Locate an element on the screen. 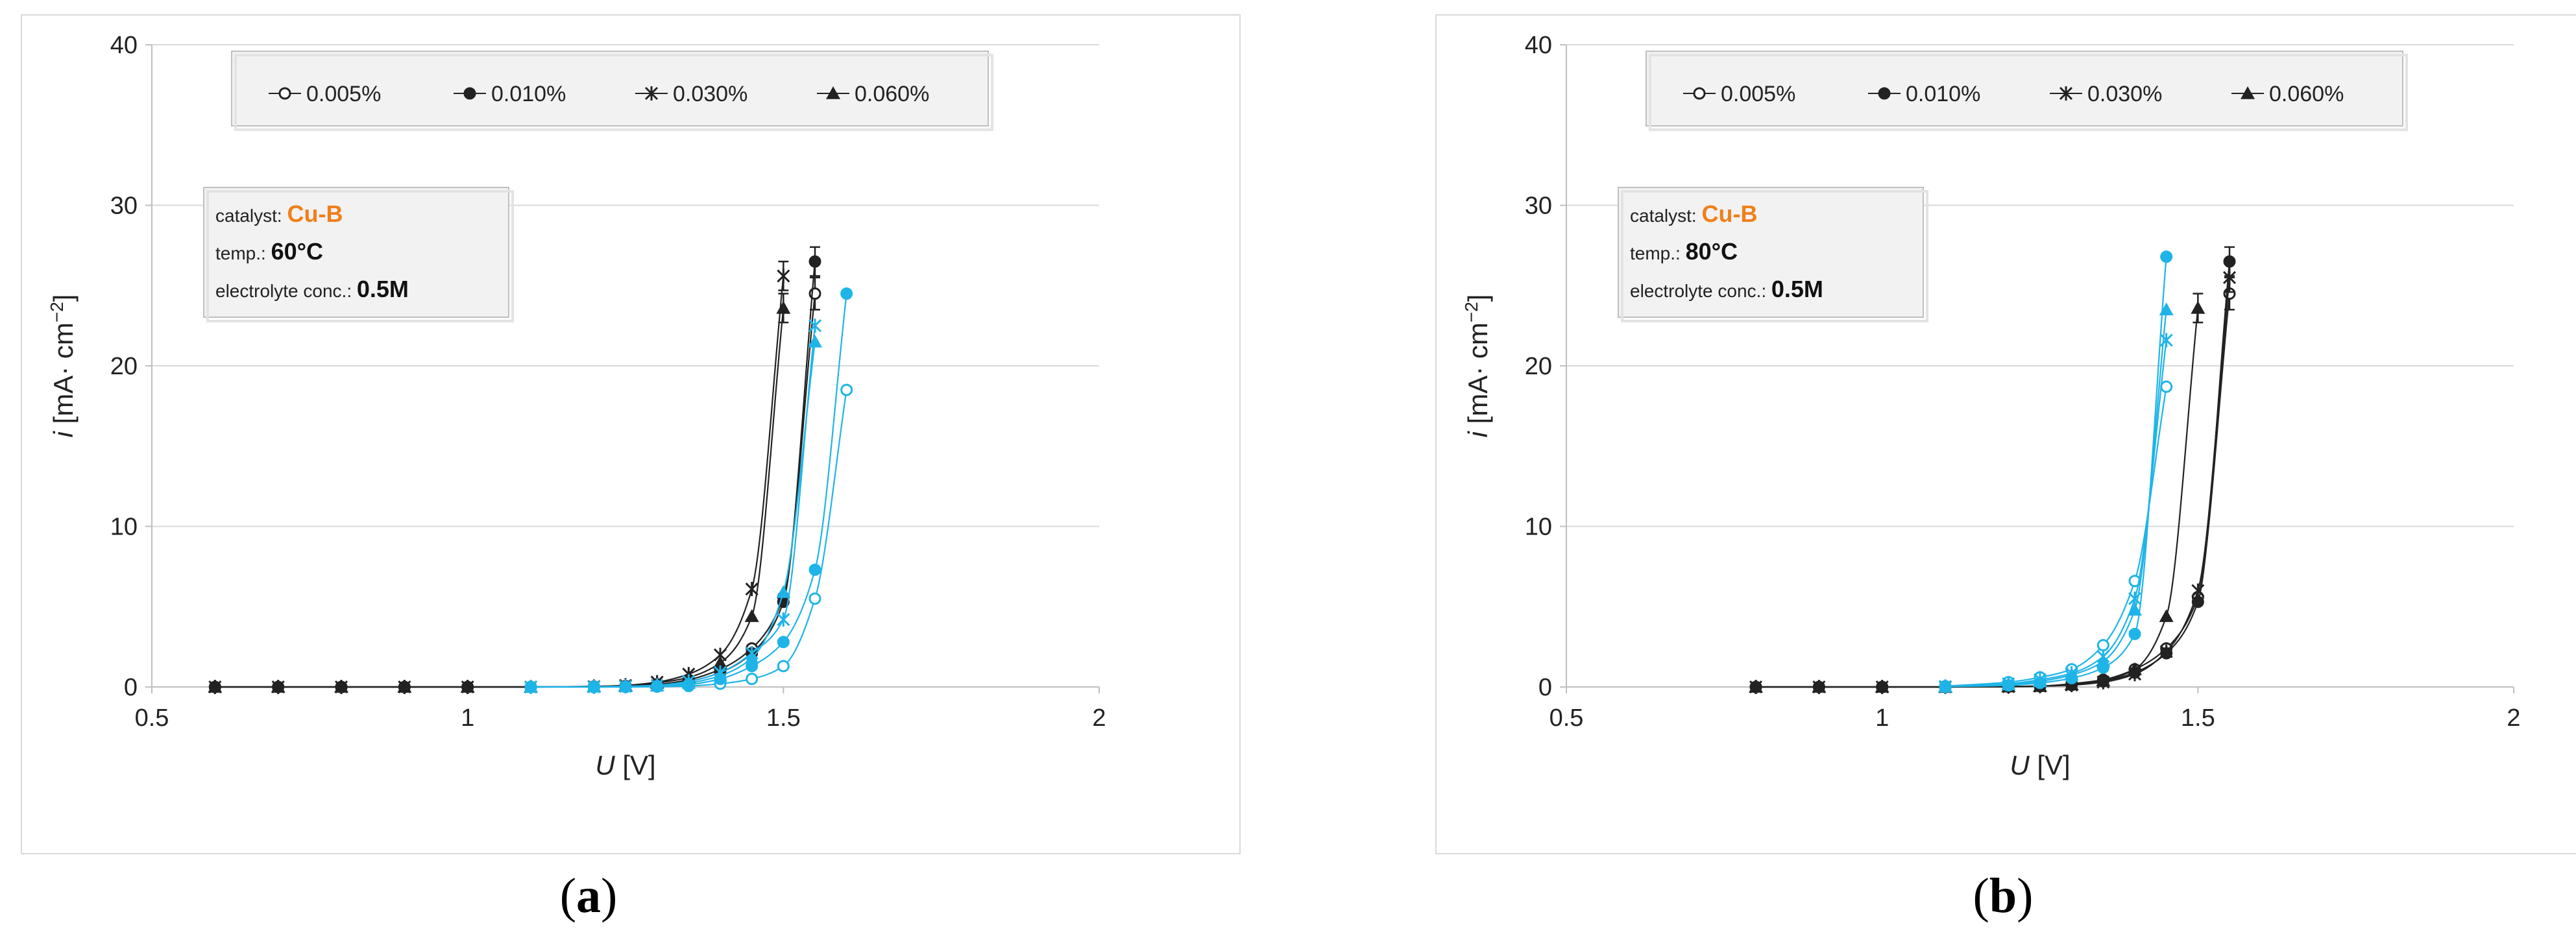 This screenshot has width=2576, height=938. caption-b-letter: b is located at coordinates (2003, 896).